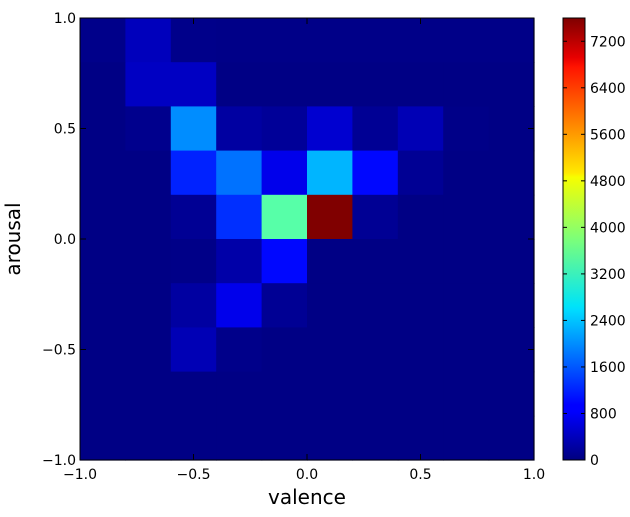 The height and width of the screenshot is (517, 630). I want to click on x-axis-title: valence, so click(307, 497).